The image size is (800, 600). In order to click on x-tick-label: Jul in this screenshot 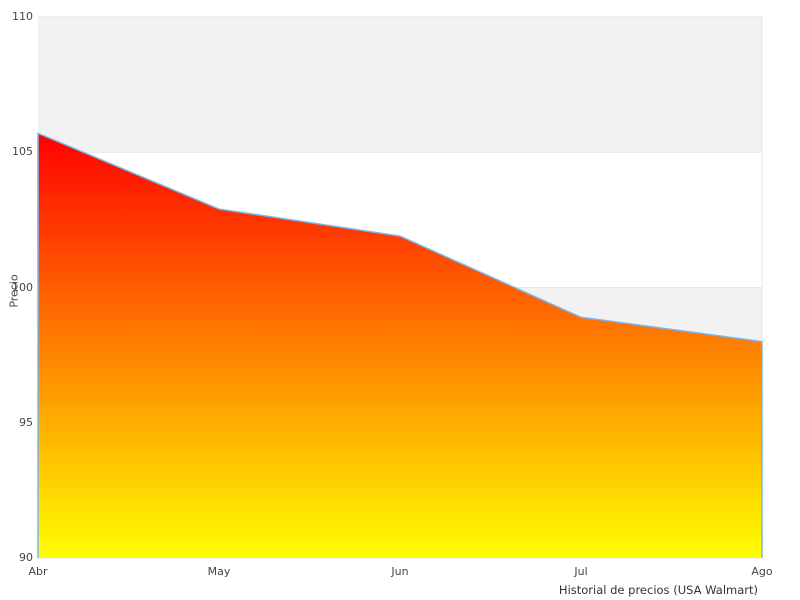, I will do `click(581, 571)`.